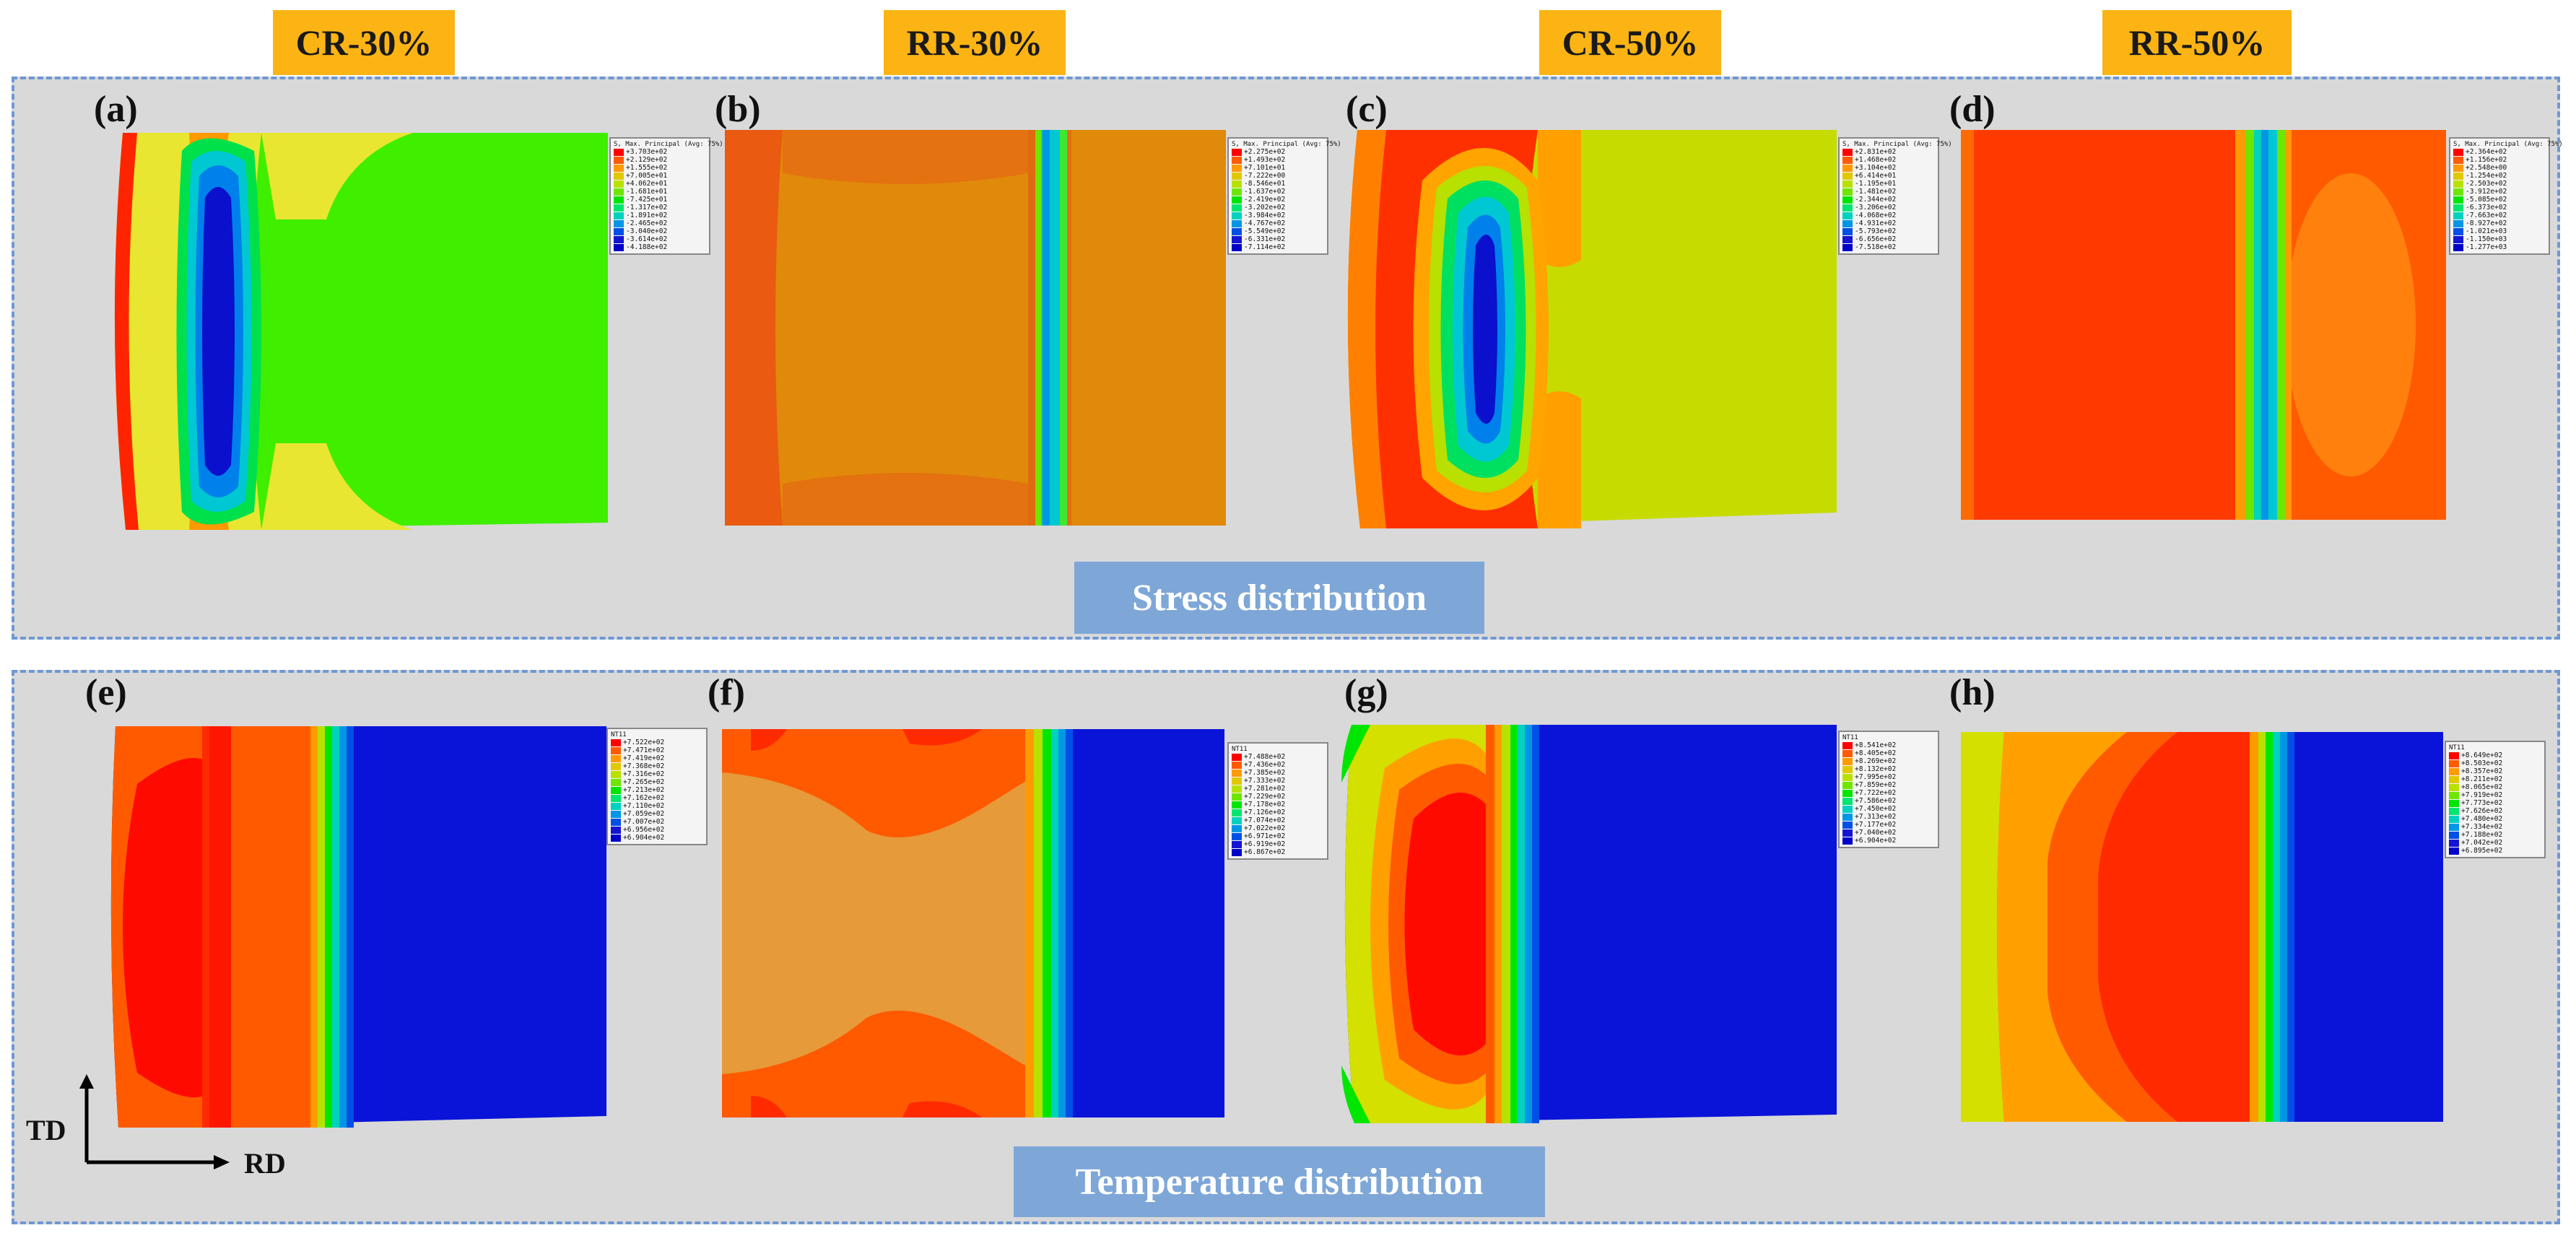 This screenshot has width=2576, height=1233. I want to click on legend-entry: +7.626e+02, so click(2495, 811).